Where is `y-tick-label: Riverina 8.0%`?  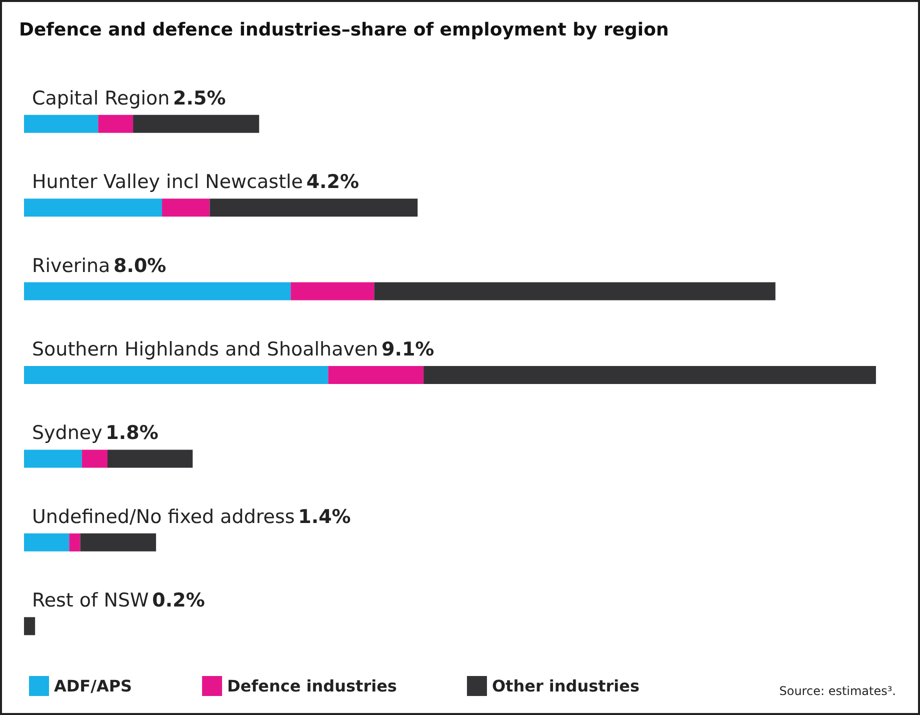
y-tick-label: Riverina 8.0% is located at coordinates (99, 265).